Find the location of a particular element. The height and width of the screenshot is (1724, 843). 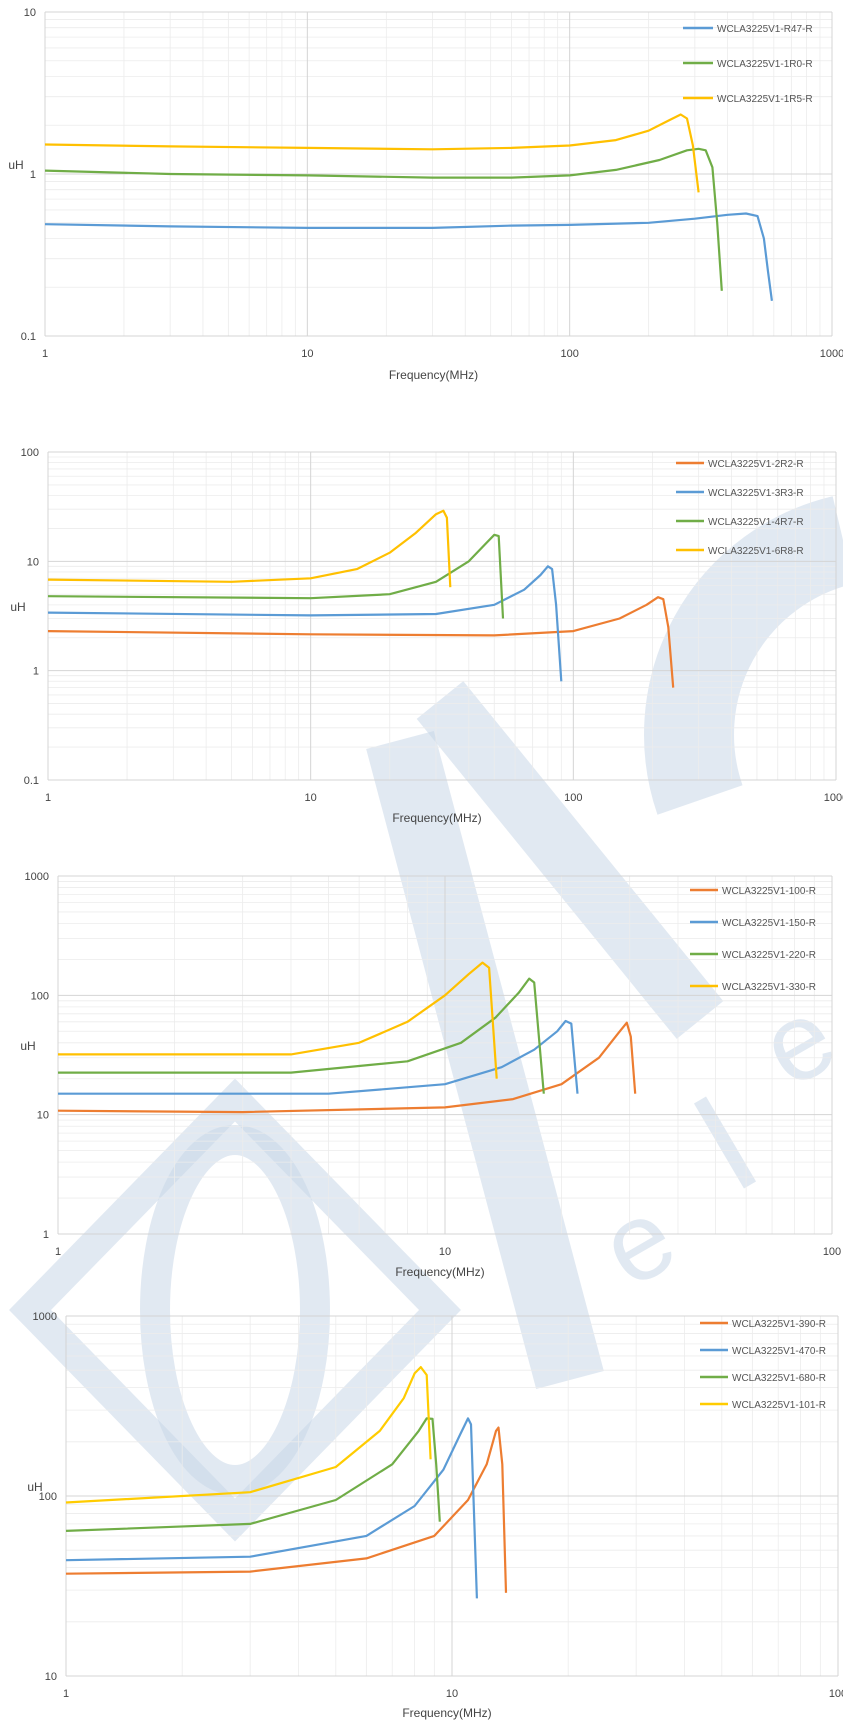

legend-label: WCLA3225V1-220-R is located at coordinates (769, 955).